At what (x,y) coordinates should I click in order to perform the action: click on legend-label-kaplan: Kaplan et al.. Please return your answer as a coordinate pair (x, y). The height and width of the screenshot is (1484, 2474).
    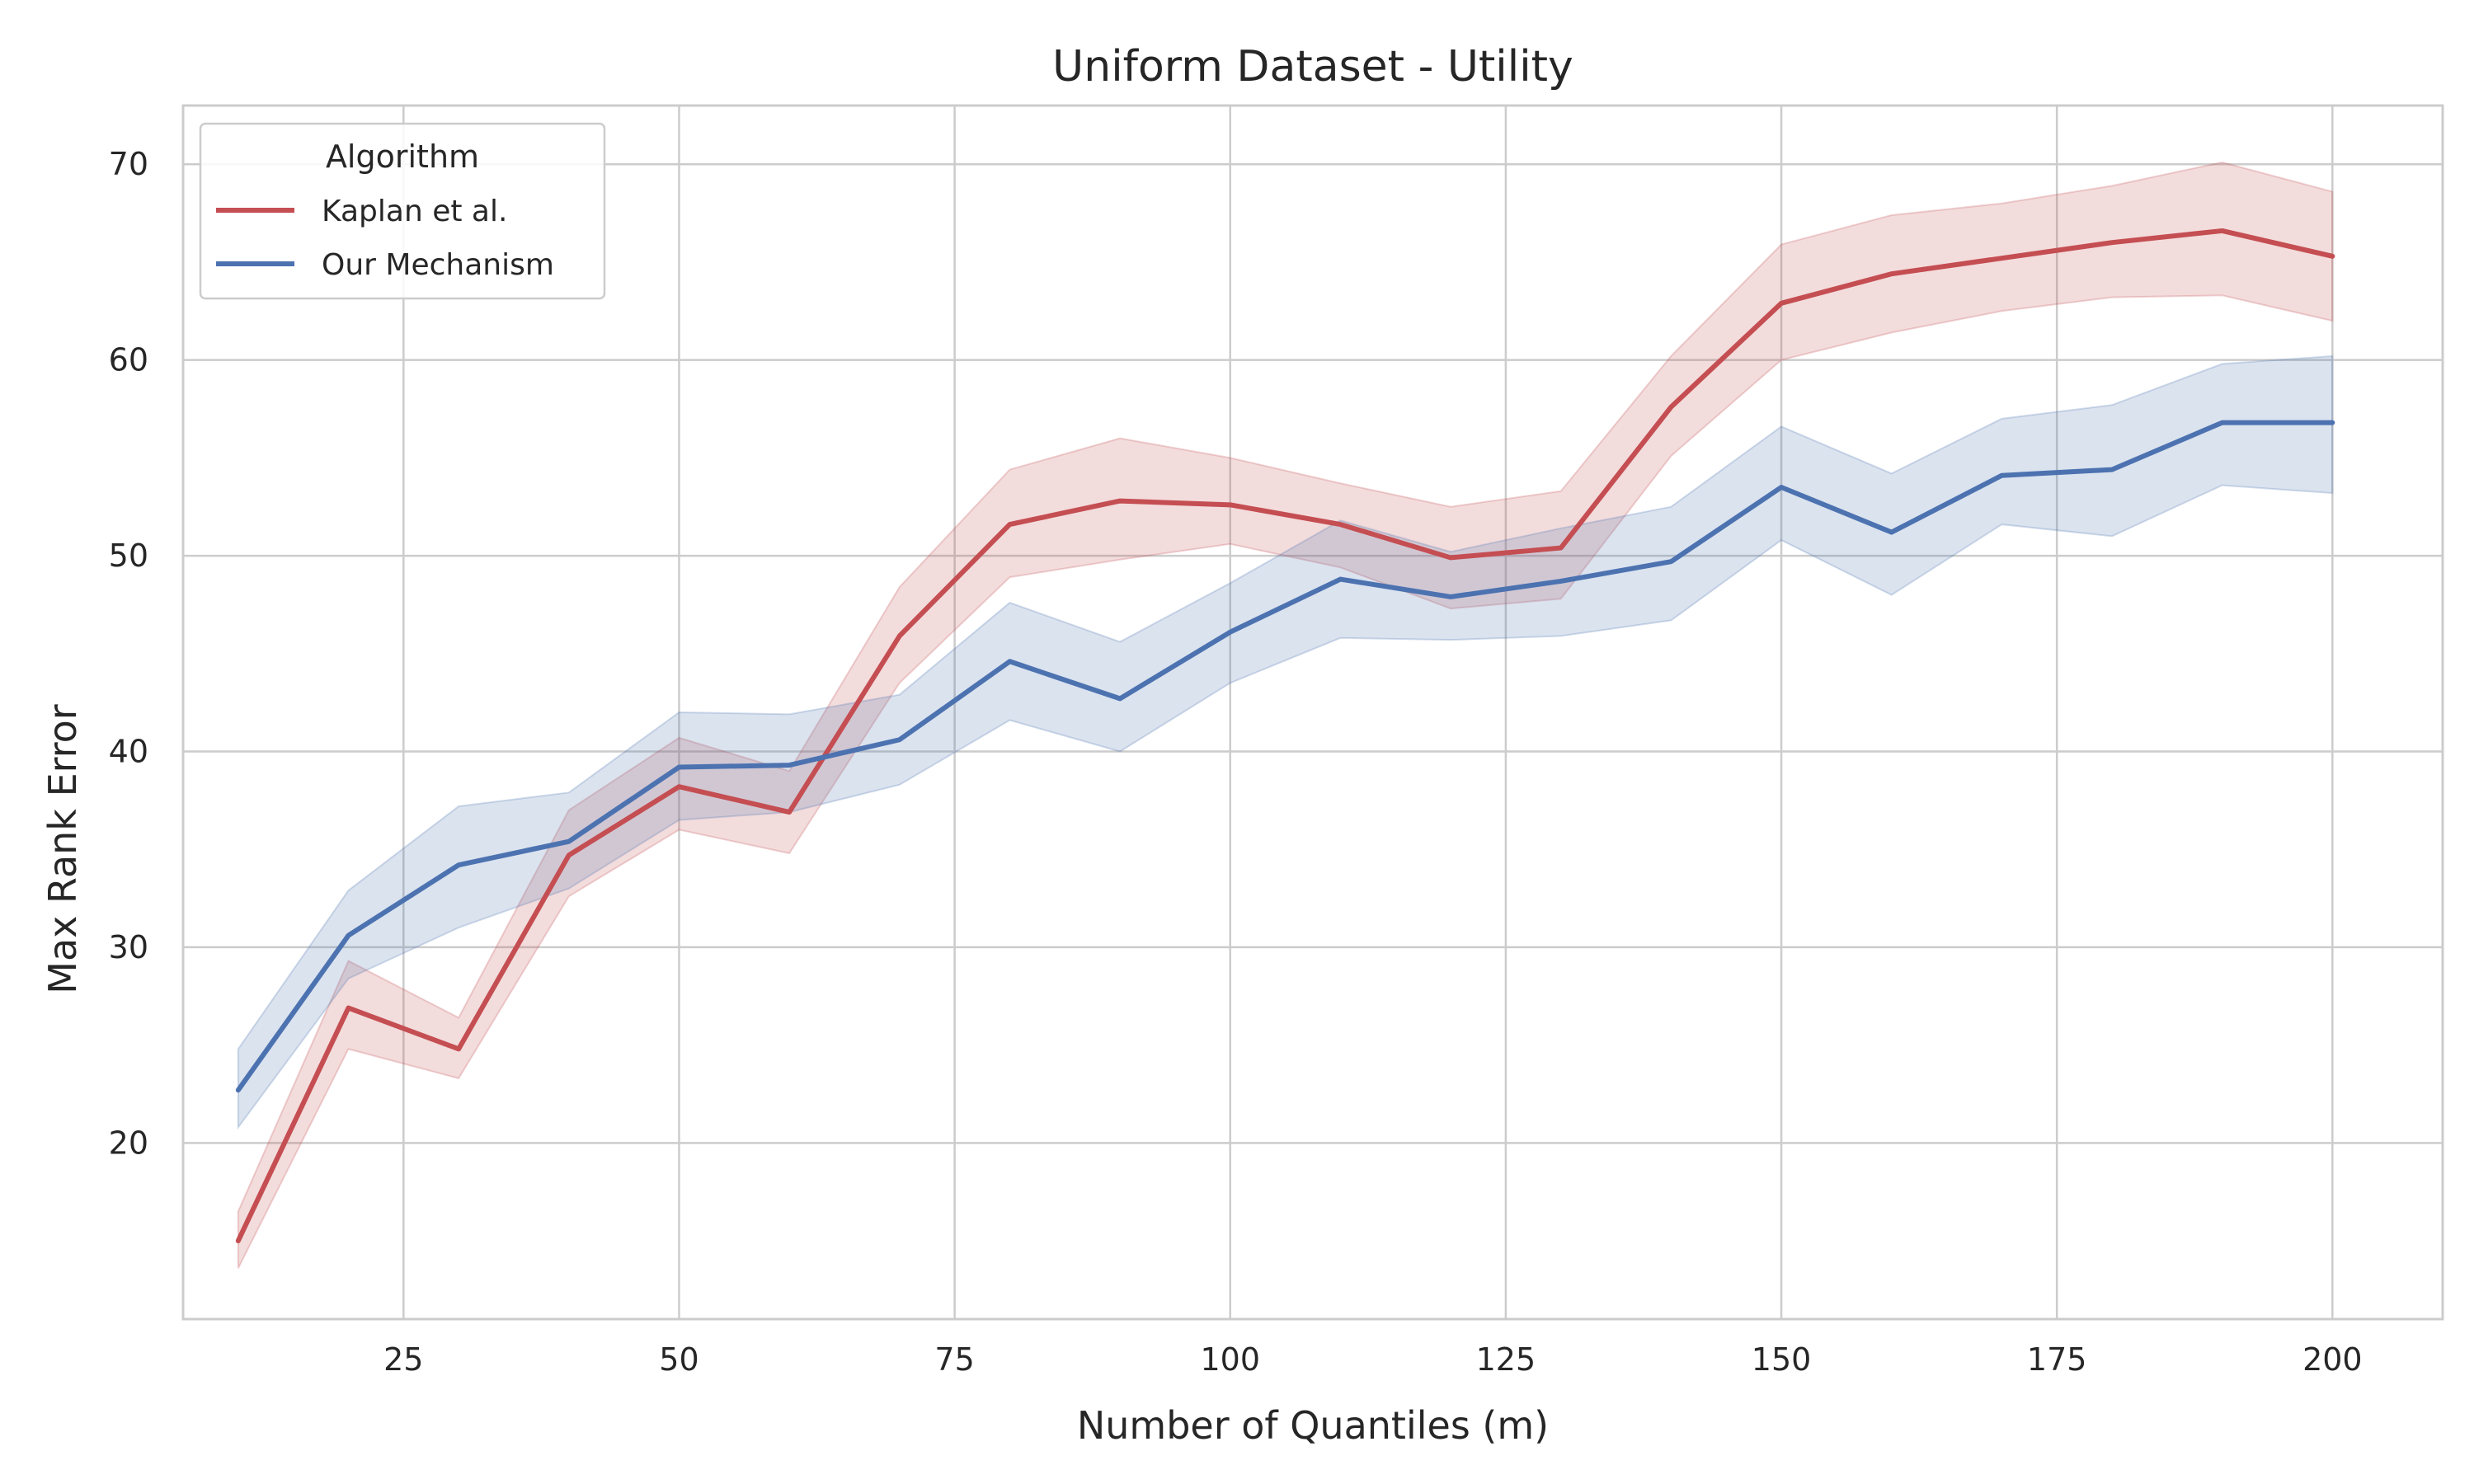
    Looking at the image, I should click on (414, 212).